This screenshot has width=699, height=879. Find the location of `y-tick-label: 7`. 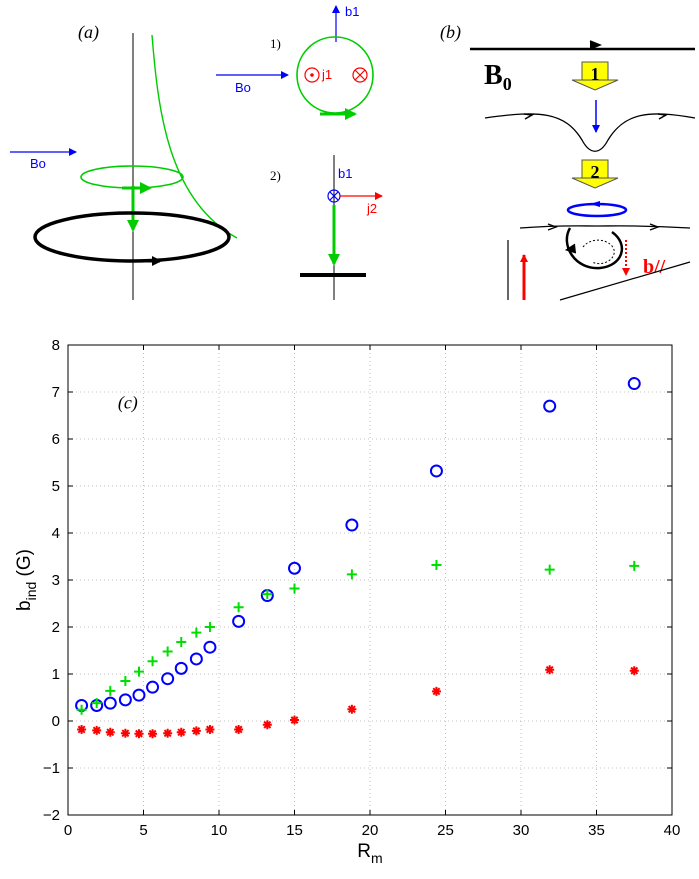

y-tick-label: 7 is located at coordinates (56, 392).